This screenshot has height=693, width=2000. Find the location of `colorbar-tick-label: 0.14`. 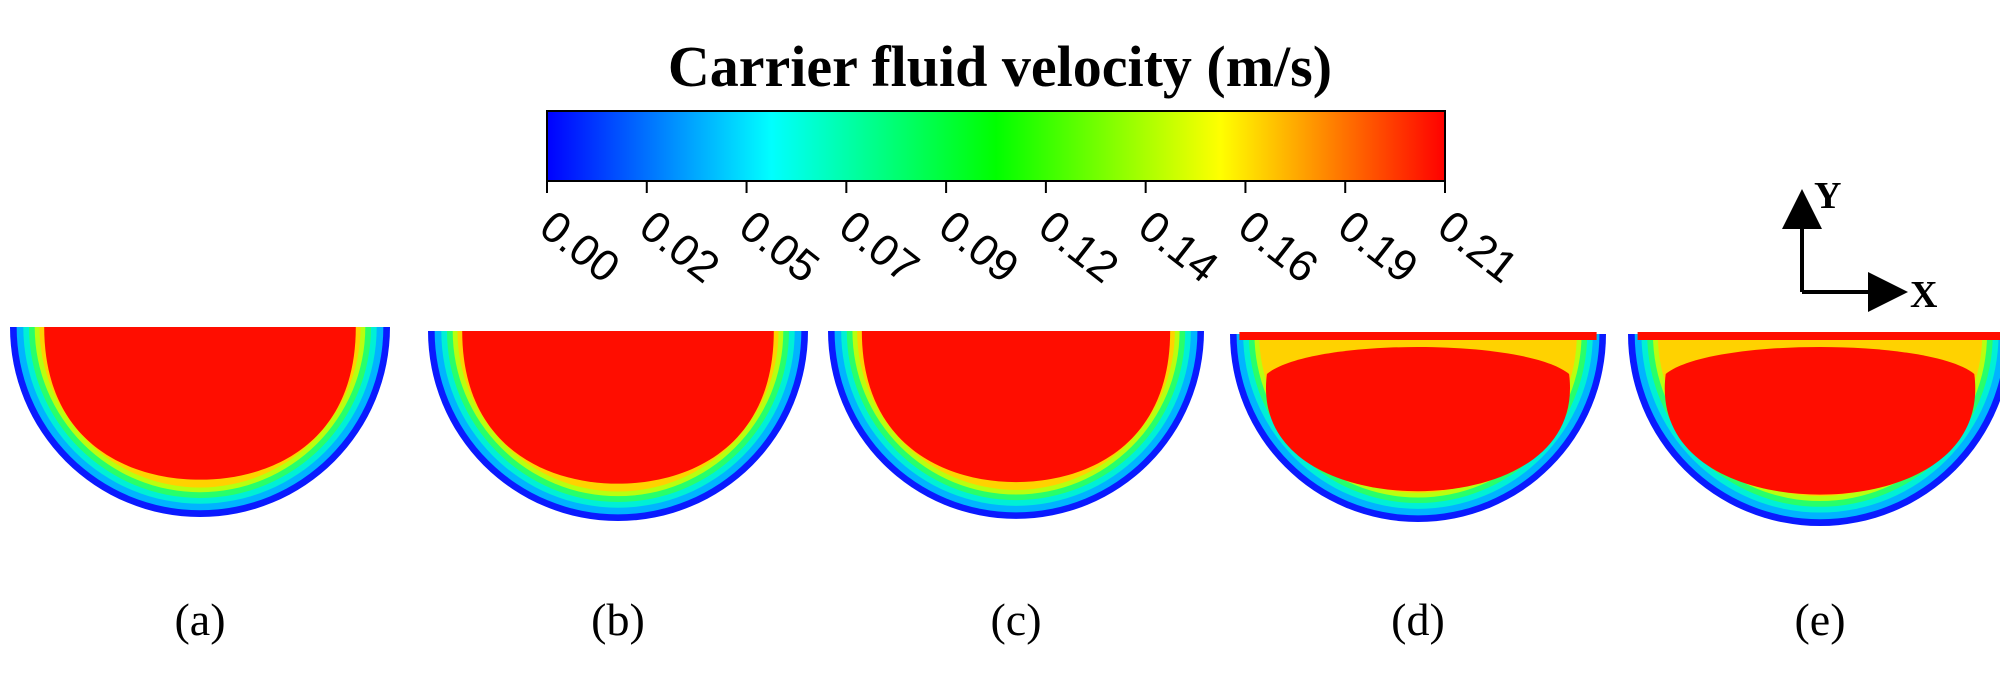

colorbar-tick-label: 0.14 is located at coordinates (1179, 246).